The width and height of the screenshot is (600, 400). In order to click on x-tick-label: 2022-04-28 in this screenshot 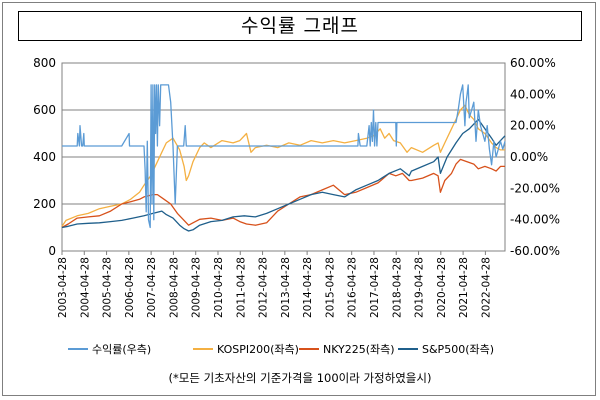, I will do `click(486, 287)`.